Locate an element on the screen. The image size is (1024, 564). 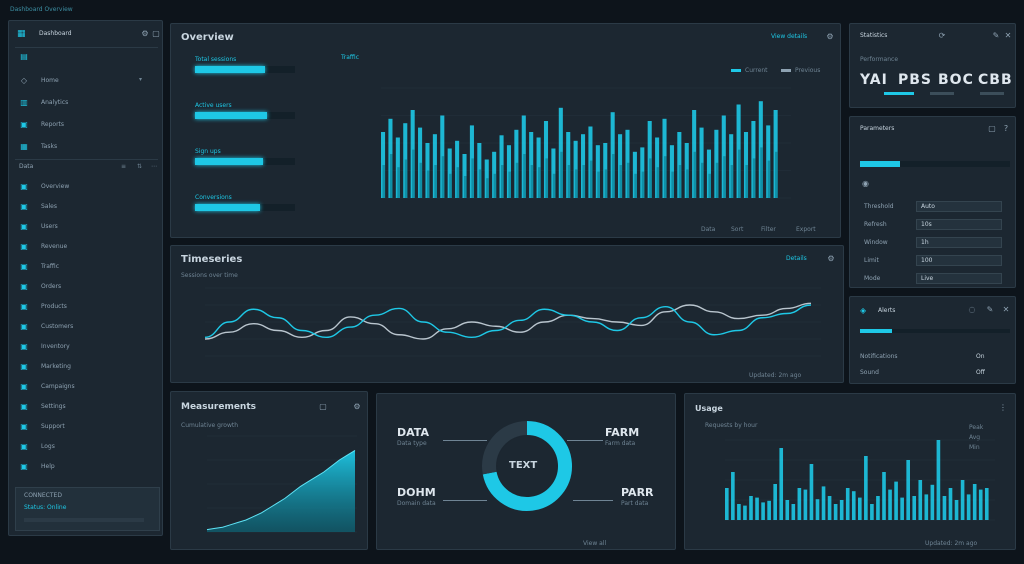
sidebar-list-item: ▣ Overview is located at coordinates (89, 187).